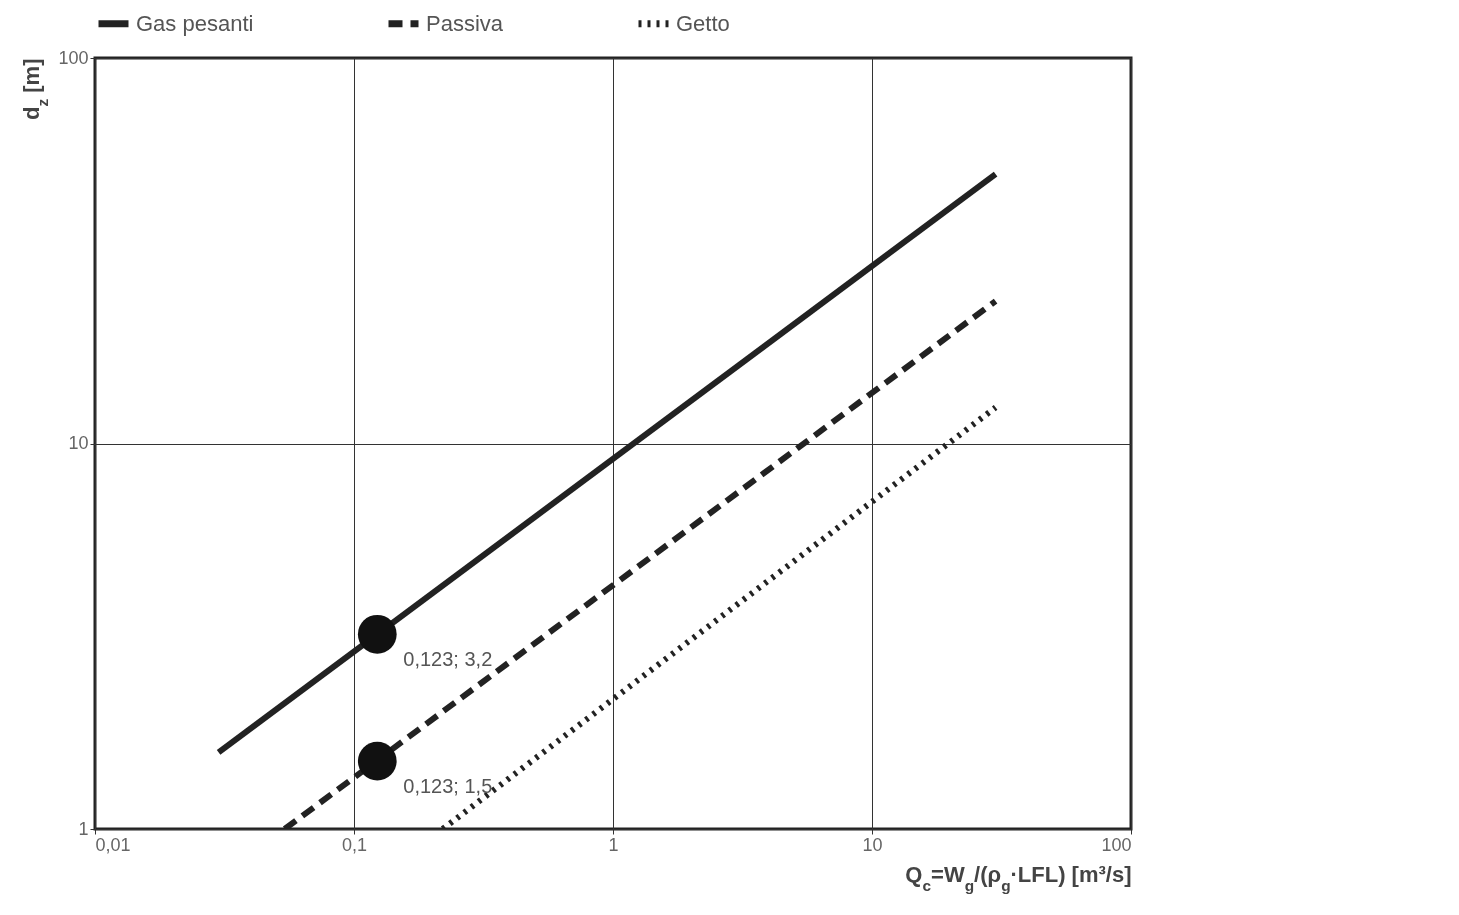 Image resolution: width=1459 pixels, height=915 pixels. I want to click on x-axis-title: Q$_{c}$=W$_{g}$/(ρ$_{g}$·LFL) [m³/s], so click(1018, 877).